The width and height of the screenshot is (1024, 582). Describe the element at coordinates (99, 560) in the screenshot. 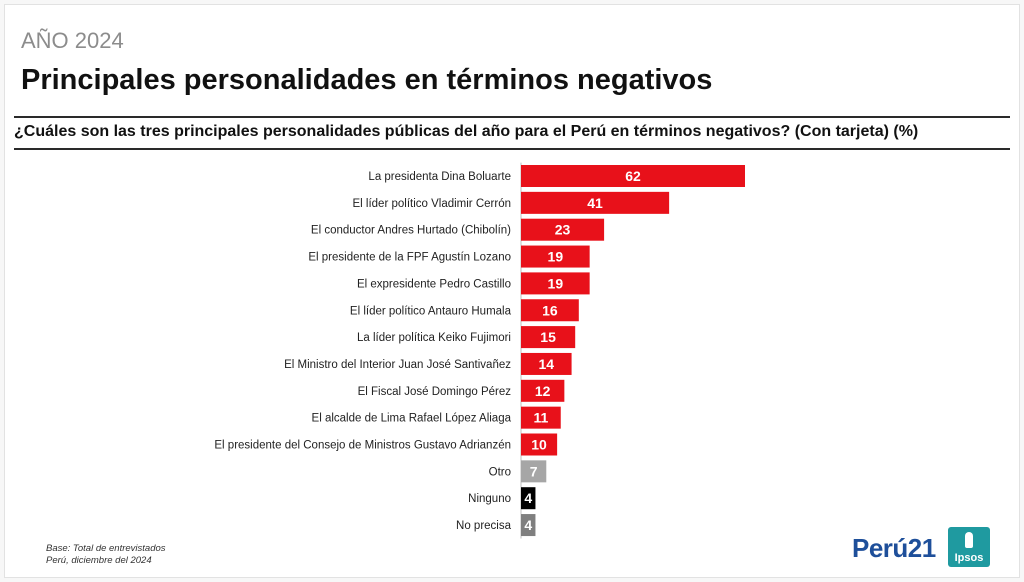

I see `footnote-date: Perú, diciembre del 2024` at that location.